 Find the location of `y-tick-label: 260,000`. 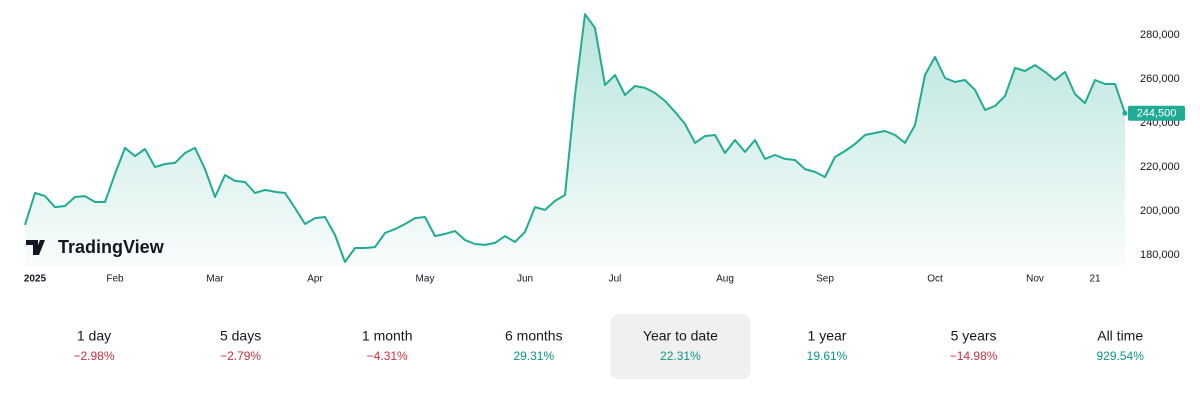

y-tick-label: 260,000 is located at coordinates (1160, 79).